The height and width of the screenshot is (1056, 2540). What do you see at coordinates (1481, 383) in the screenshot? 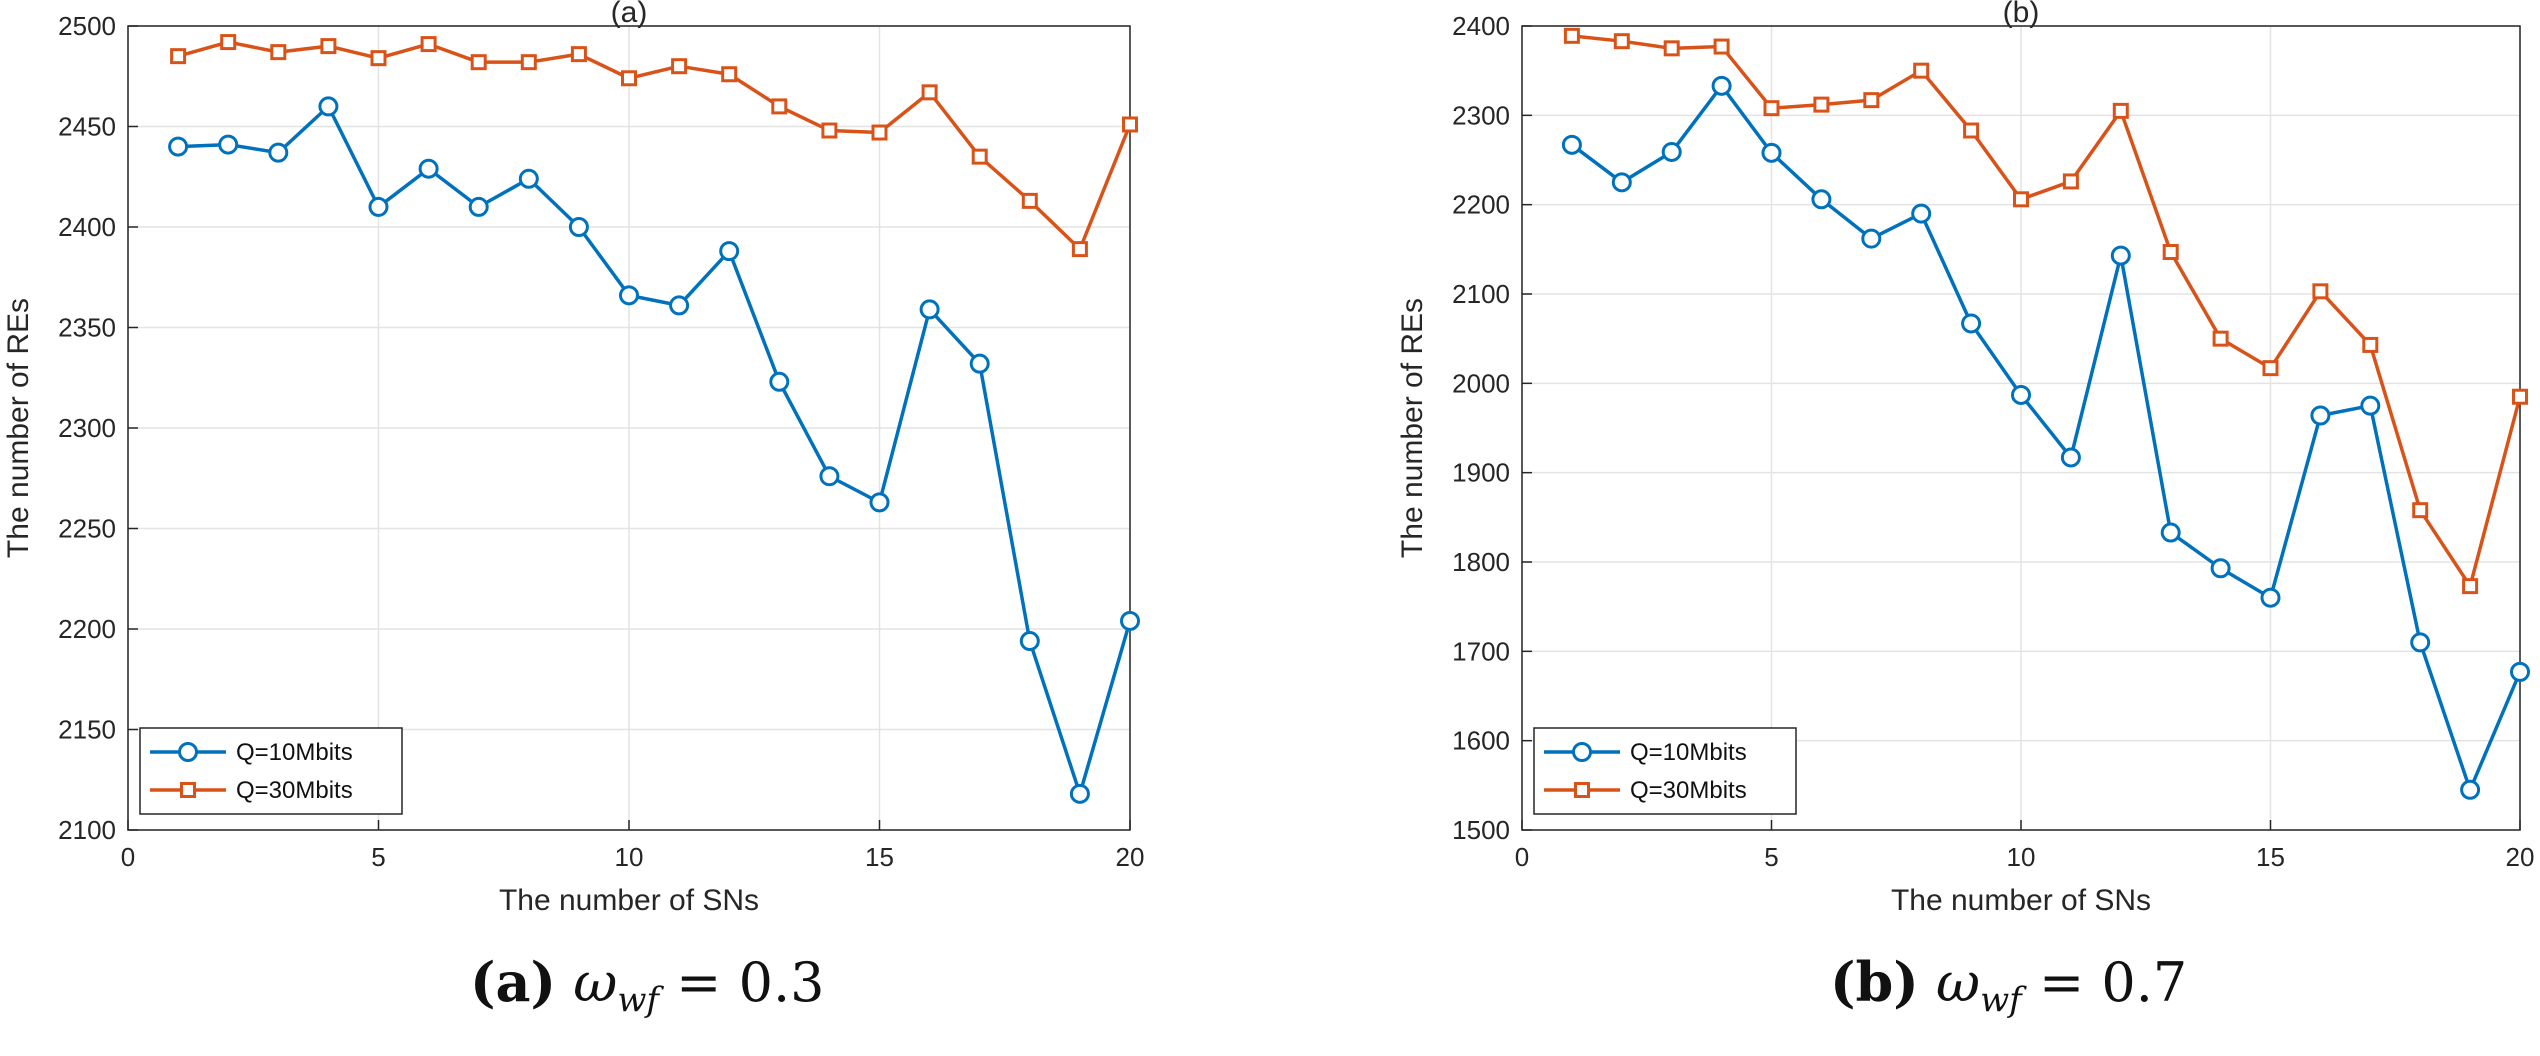
I see `y-tick-label: 2000` at bounding box center [1481, 383].